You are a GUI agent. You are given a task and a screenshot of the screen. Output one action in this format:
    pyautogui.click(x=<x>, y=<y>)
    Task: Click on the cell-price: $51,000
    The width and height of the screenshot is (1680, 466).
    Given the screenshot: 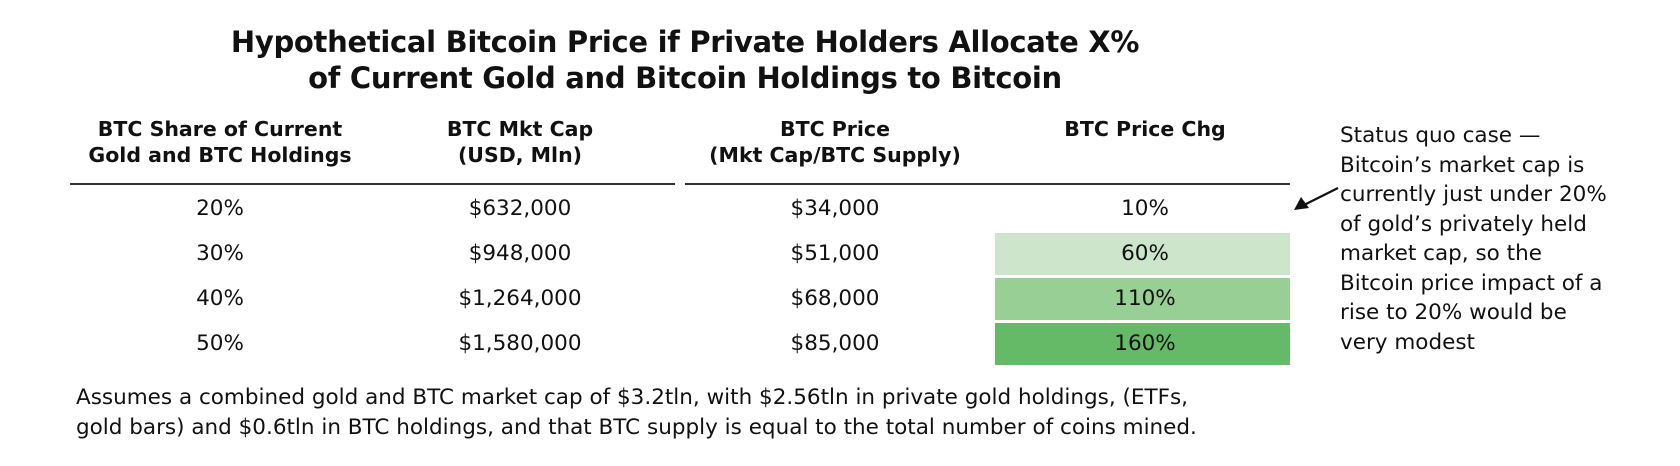 What is the action you would take?
    pyautogui.click(x=835, y=253)
    